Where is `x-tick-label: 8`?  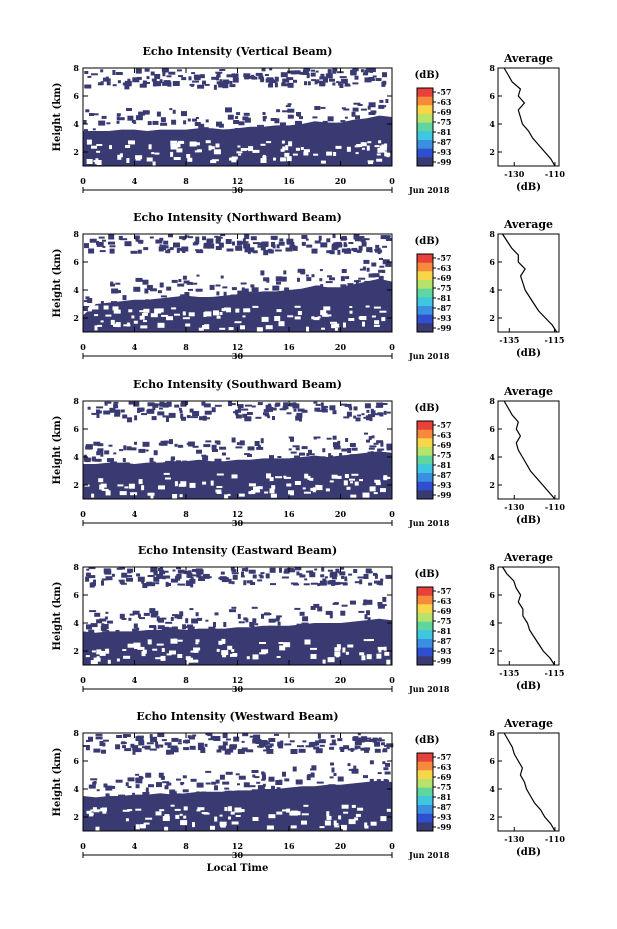
x-tick-label: 8 is located at coordinates (186, 347).